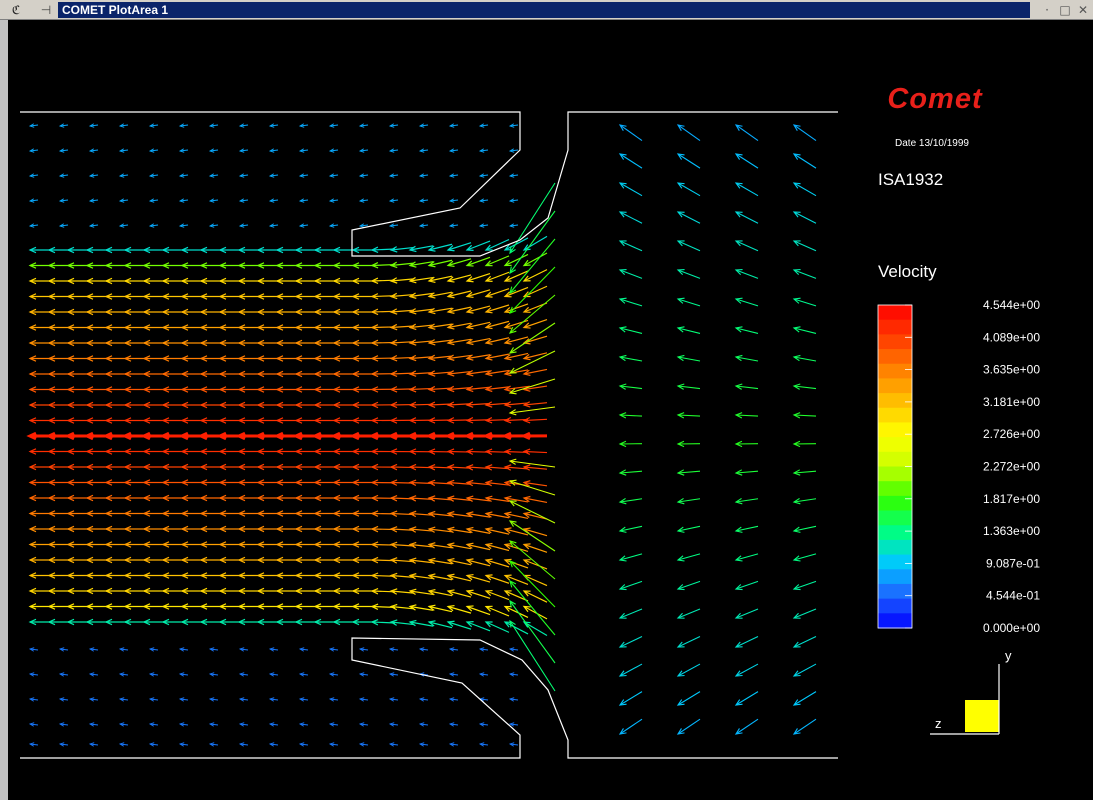 This screenshot has width=1093, height=800. I want to click on axis-z-label: z, so click(938, 723).